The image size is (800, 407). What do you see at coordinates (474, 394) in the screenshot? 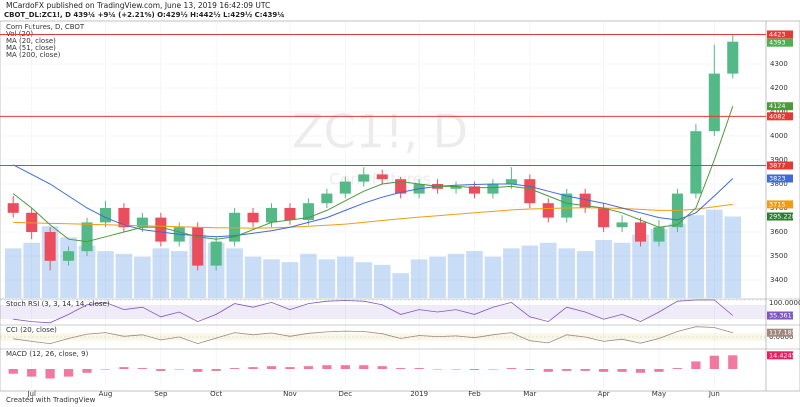
I see `x-tick-label: Feb` at bounding box center [474, 394].